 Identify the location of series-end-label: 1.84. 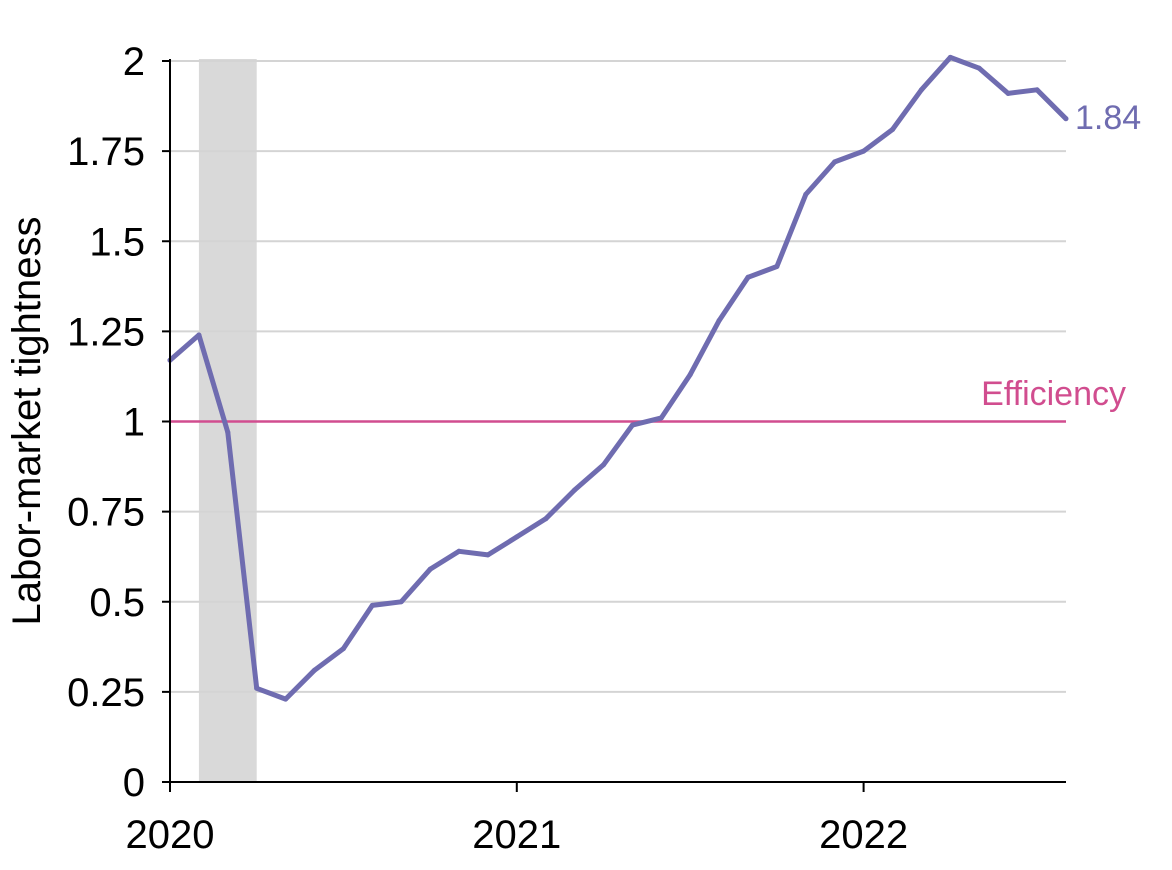
(1108, 118).